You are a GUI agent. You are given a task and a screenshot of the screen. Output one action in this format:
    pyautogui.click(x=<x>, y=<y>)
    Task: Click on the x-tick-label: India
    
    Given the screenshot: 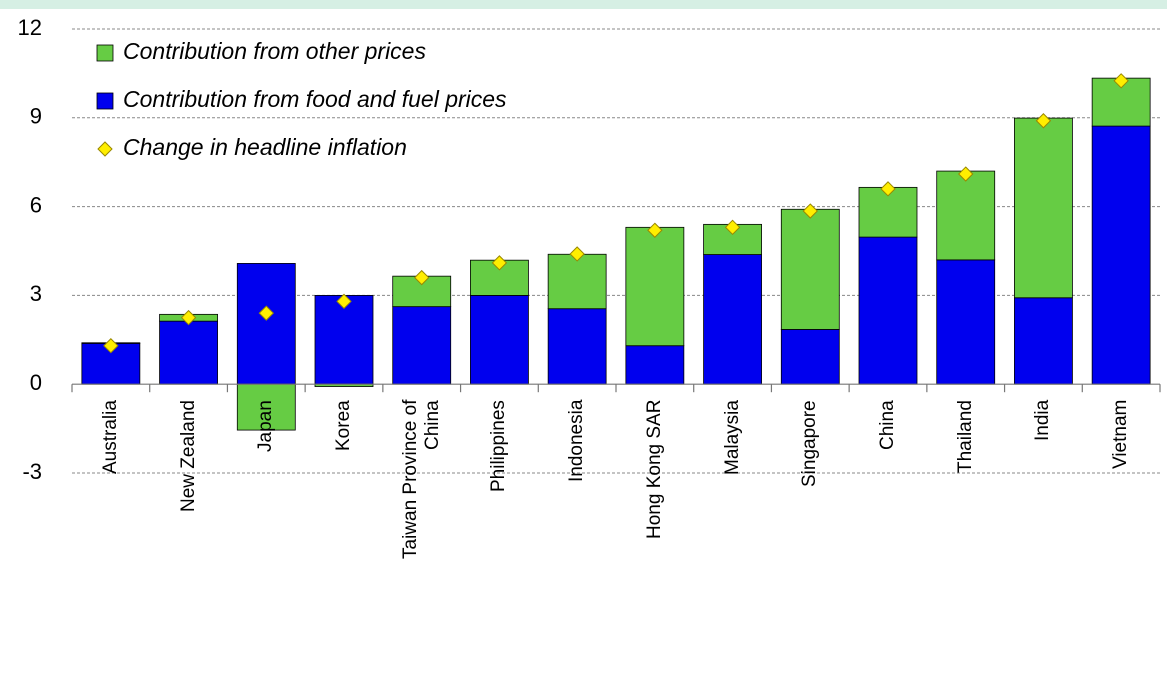 What is the action you would take?
    pyautogui.click(x=1043, y=421)
    